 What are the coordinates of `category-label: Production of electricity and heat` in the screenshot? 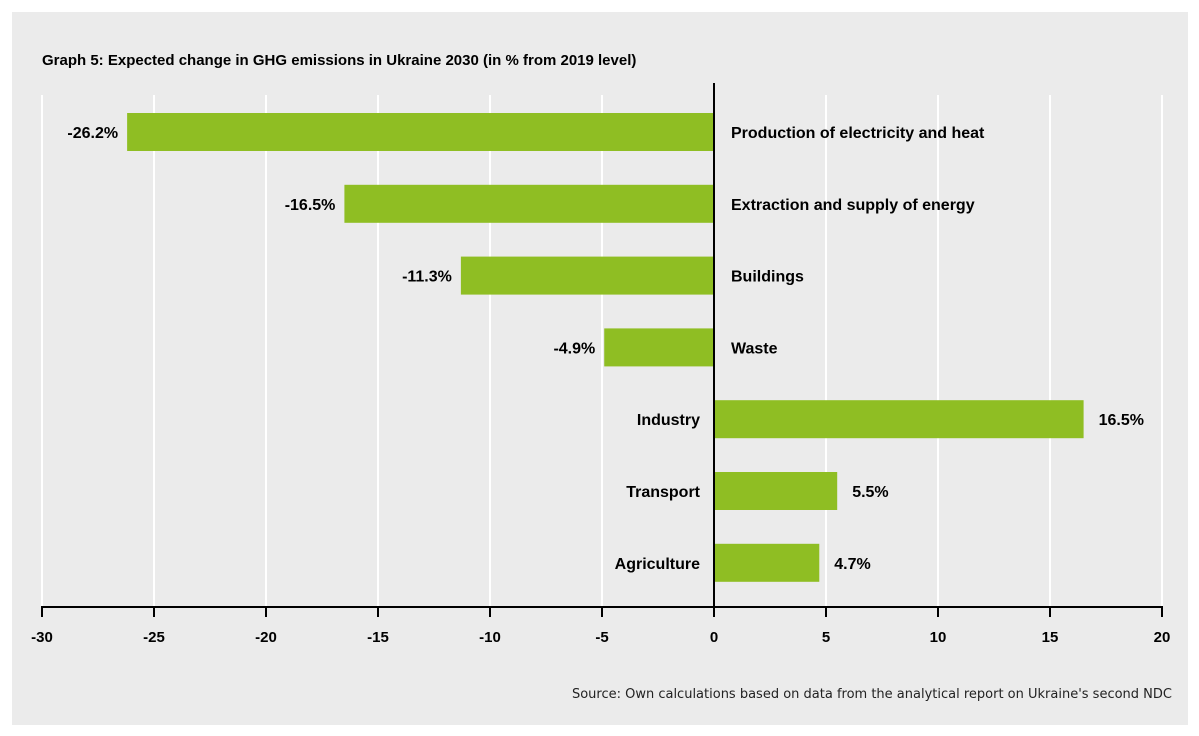 It's located at (858, 133).